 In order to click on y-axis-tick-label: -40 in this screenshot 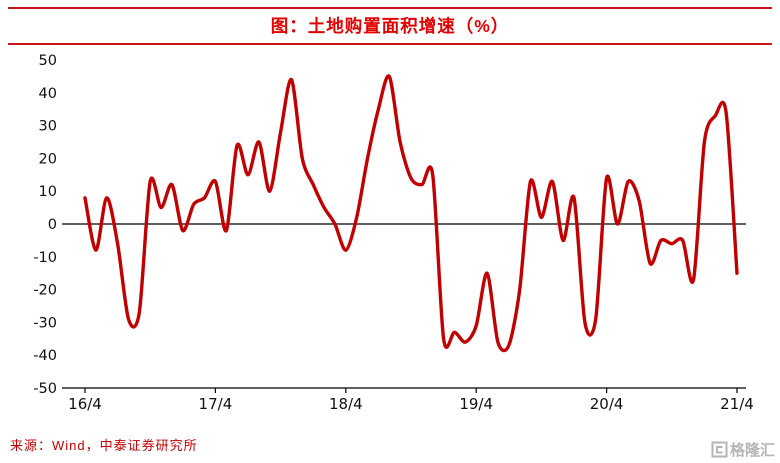, I will do `click(45, 356)`.